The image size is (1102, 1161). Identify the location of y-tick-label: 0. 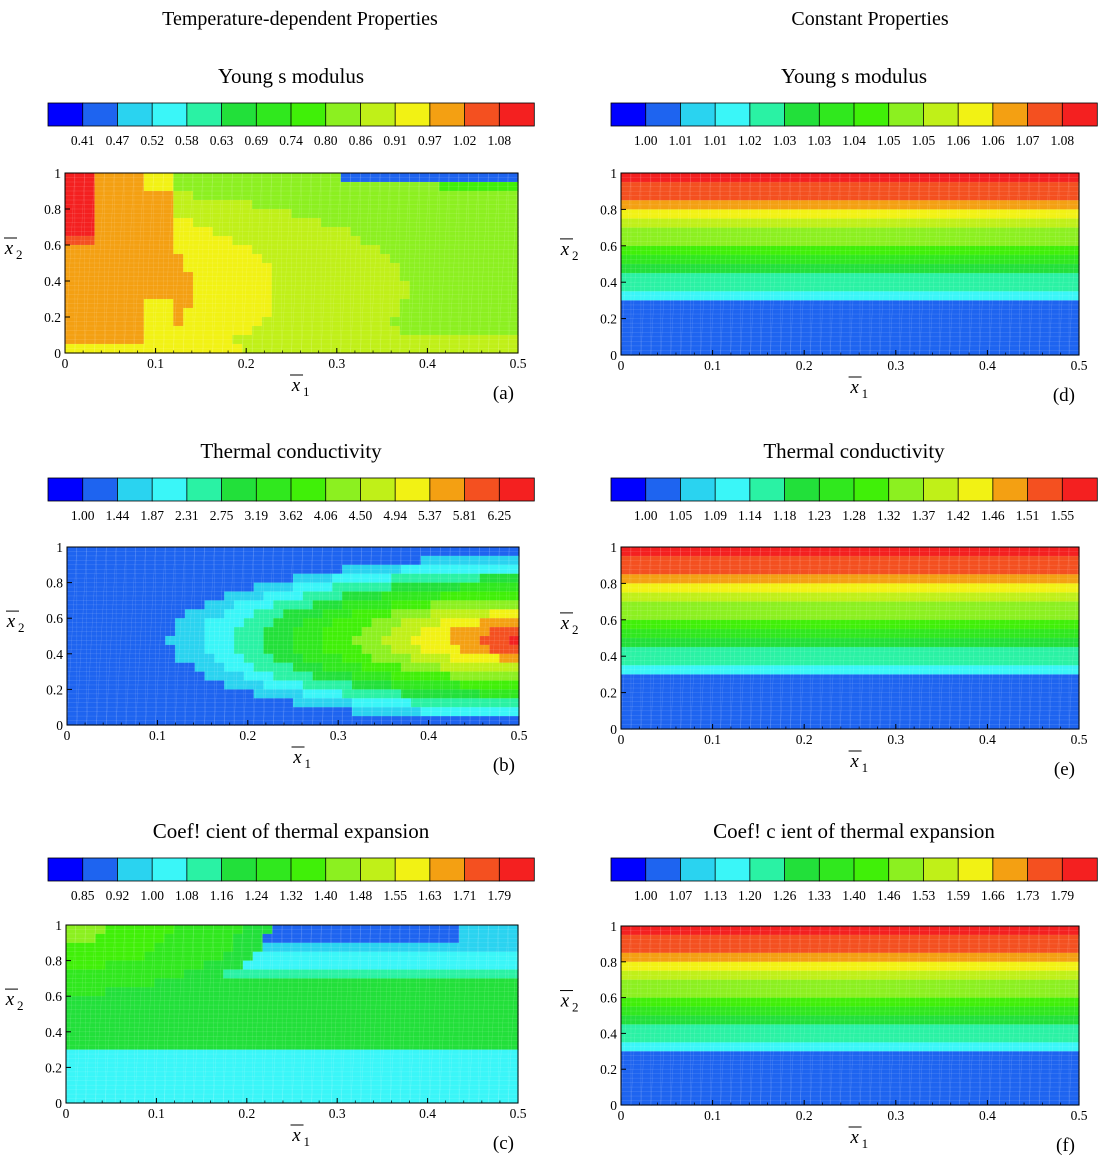
(613, 355).